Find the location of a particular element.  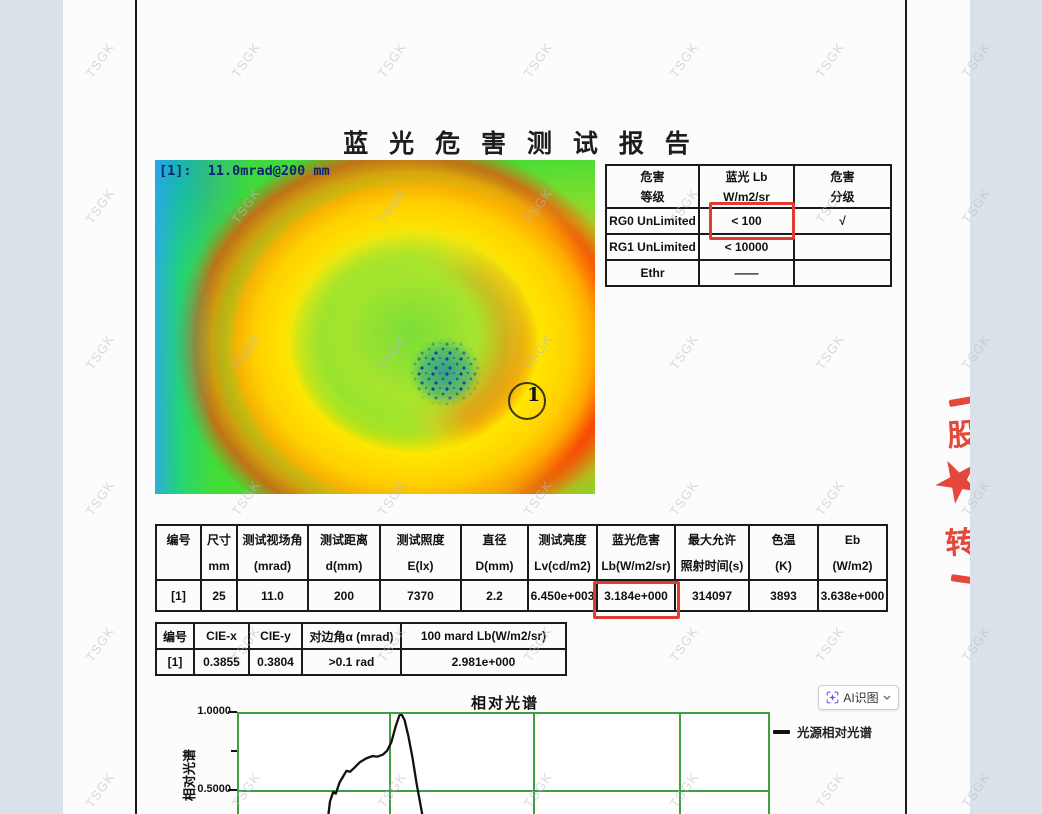

hazard-cell: —— is located at coordinates (746, 273).